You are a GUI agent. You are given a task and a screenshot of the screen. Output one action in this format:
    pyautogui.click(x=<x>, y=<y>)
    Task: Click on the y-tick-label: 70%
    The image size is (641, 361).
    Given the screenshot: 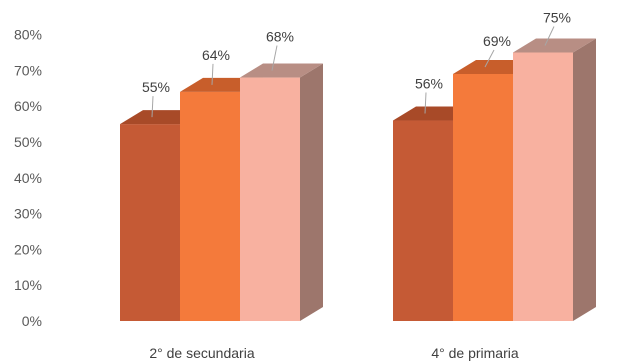 What is the action you would take?
    pyautogui.click(x=28, y=70)
    